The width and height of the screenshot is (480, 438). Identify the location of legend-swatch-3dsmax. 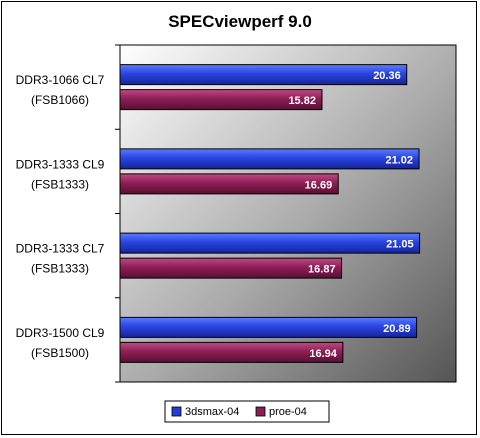
(176, 411).